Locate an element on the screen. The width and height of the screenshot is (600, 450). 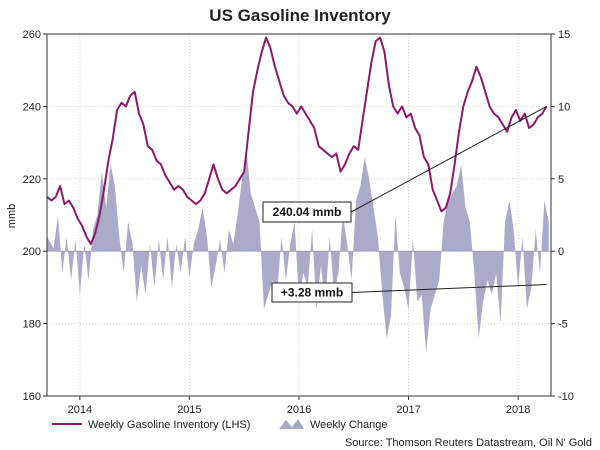
legend-label-inventory: Weekly Gasoline Inventory (LHS) is located at coordinates (169, 425).